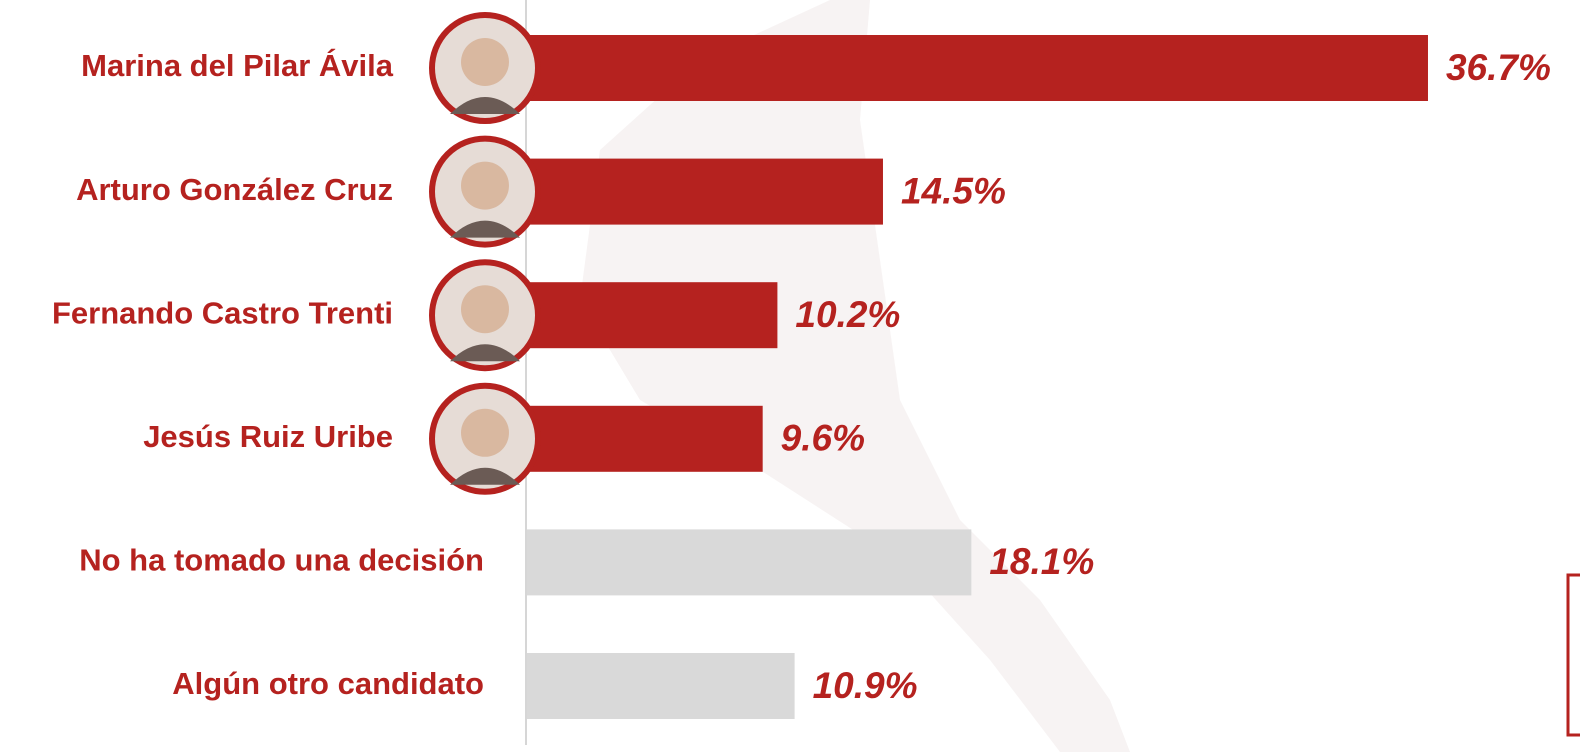 Image resolution: width=1583 pixels, height=752 pixels. I want to click on value-label: 36.7%, so click(1498, 67).